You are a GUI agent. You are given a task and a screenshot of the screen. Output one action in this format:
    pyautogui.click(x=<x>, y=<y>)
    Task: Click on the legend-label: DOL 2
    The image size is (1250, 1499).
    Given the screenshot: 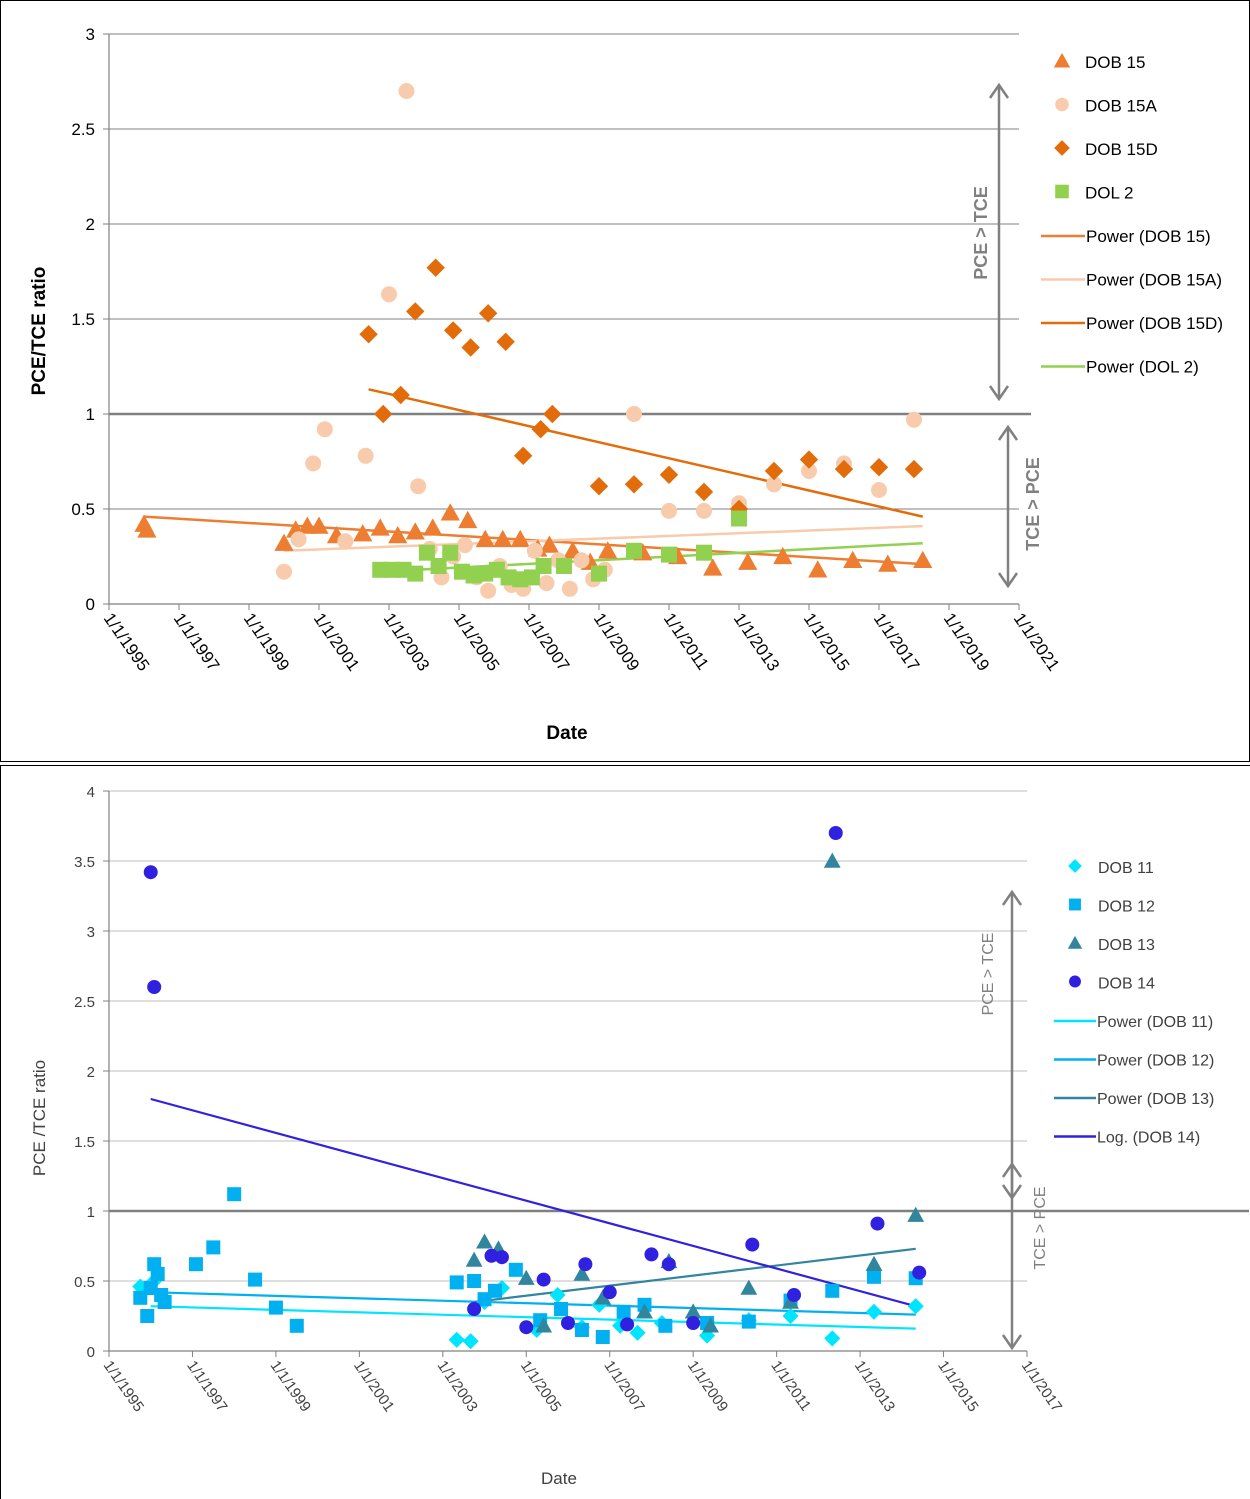 What is the action you would take?
    pyautogui.click(x=1109, y=193)
    